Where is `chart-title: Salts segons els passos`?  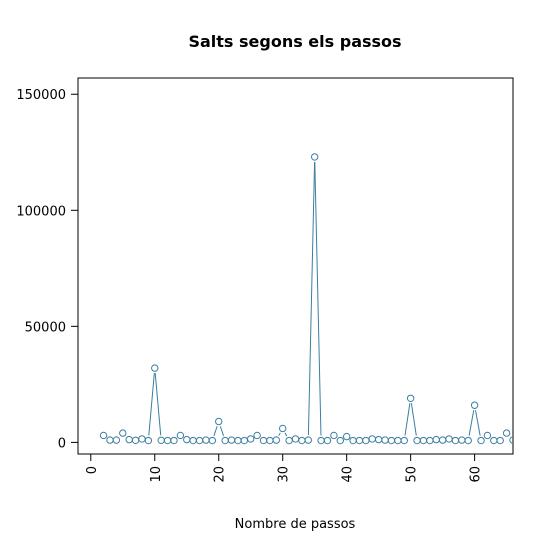
chart-title: Salts segons els passos is located at coordinates (294, 41).